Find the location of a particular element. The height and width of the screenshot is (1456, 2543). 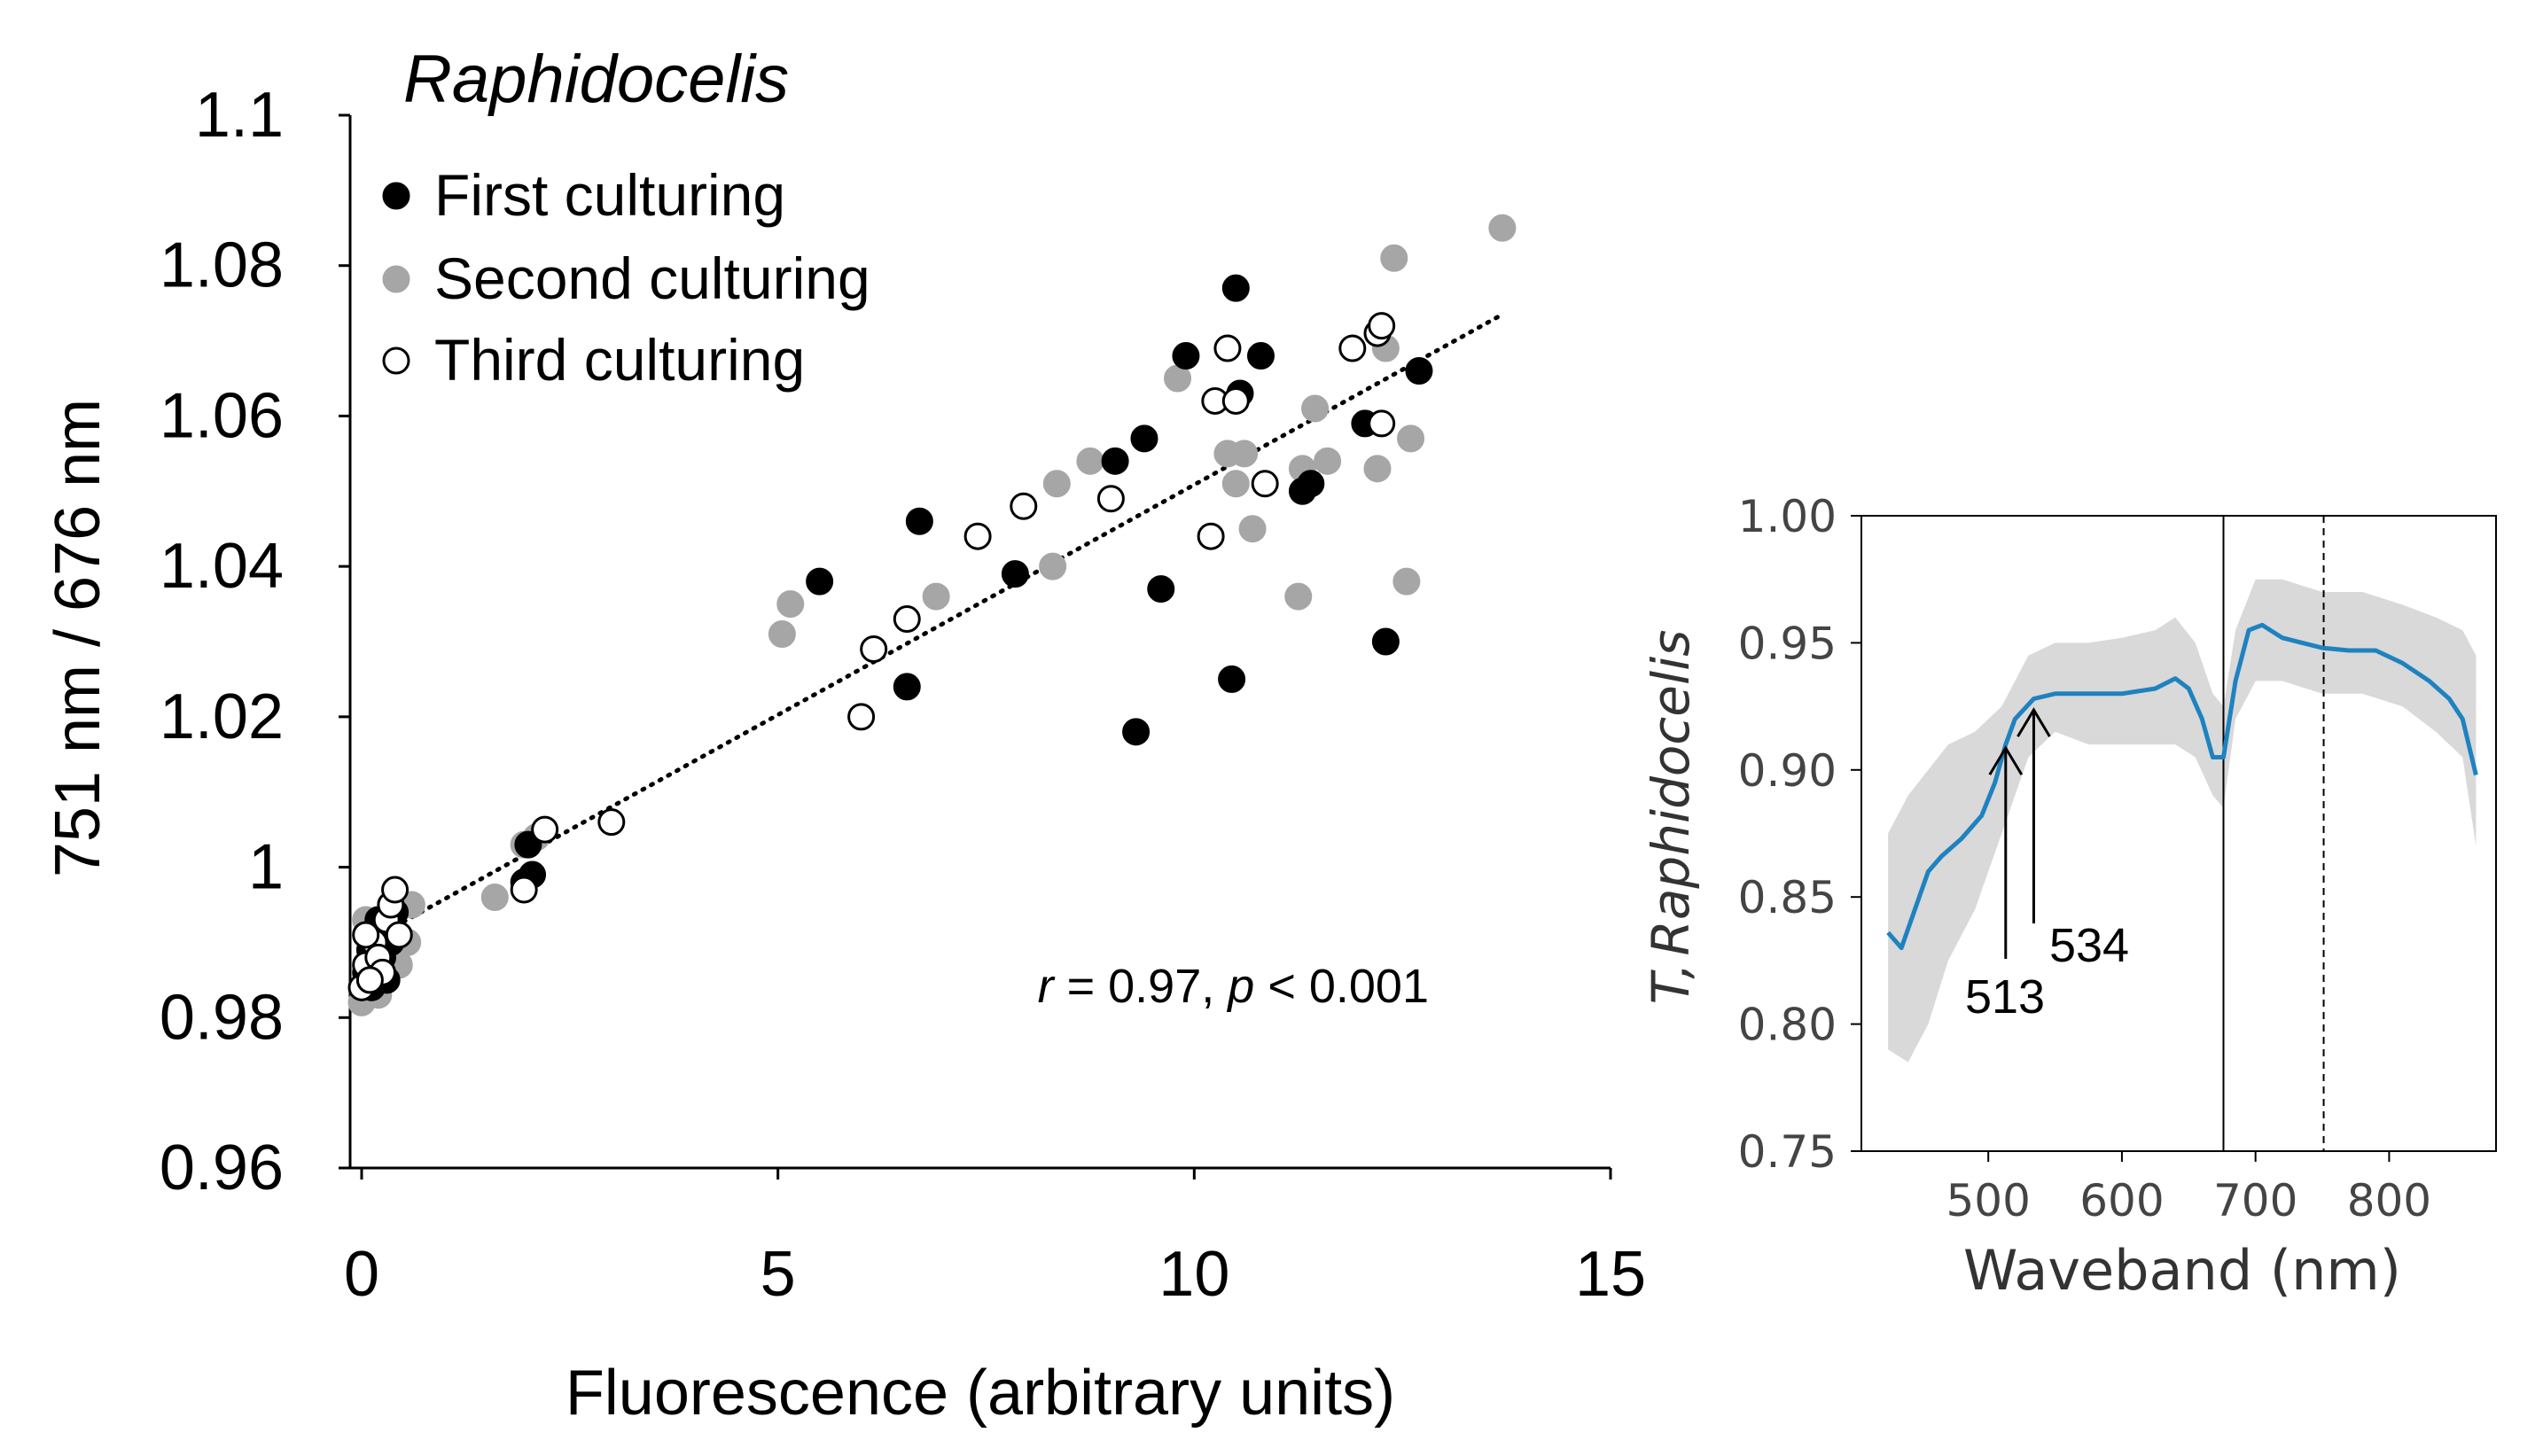

y-tick-label: 0.98 is located at coordinates (222, 1018).